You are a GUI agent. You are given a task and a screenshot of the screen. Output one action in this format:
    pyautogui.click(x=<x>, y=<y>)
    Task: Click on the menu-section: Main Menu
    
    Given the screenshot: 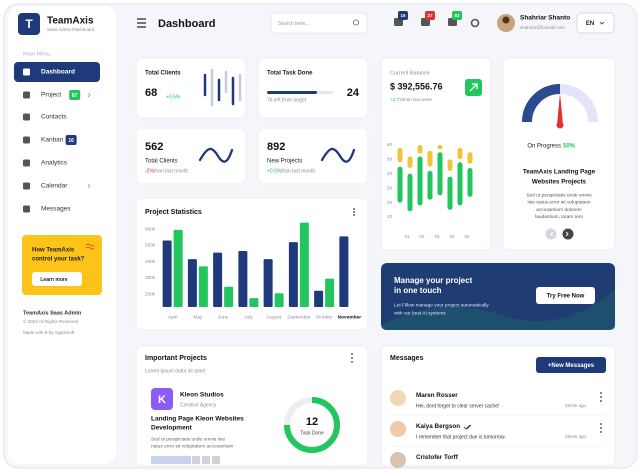 What is the action you would take?
    pyautogui.click(x=36, y=54)
    